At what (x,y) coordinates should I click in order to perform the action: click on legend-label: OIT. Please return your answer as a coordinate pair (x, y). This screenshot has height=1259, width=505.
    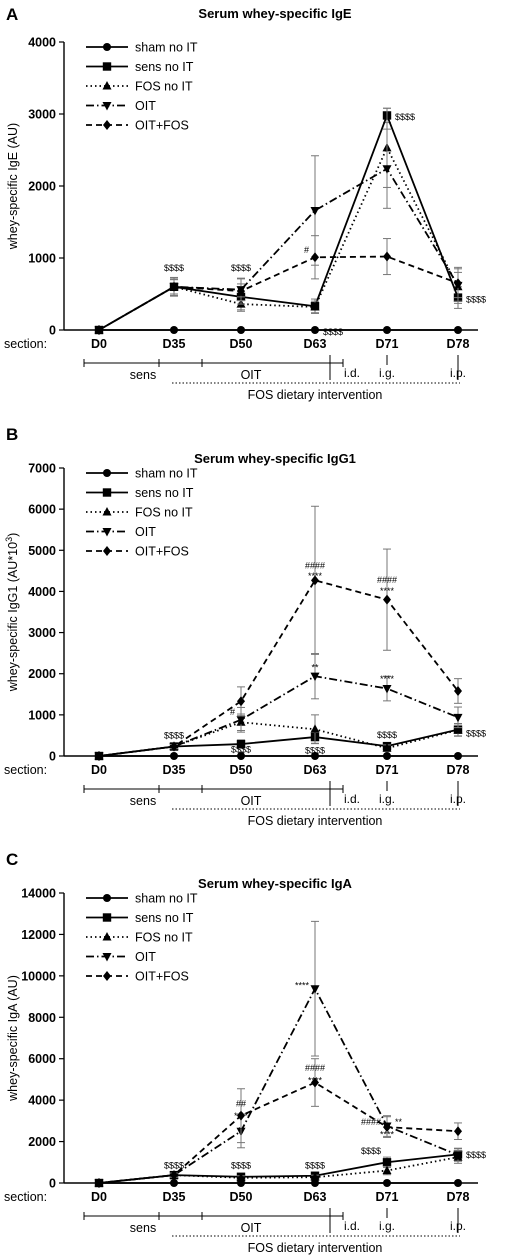
    Looking at the image, I should click on (145, 957).